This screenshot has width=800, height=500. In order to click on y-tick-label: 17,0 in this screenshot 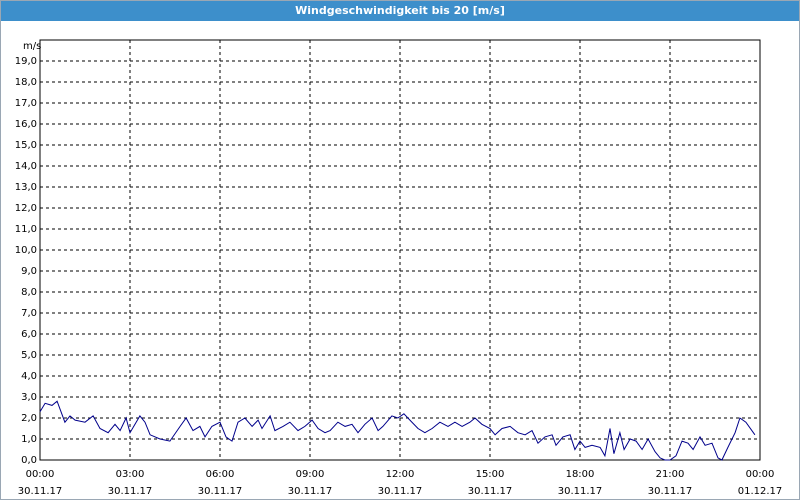, I will do `click(26, 103)`.